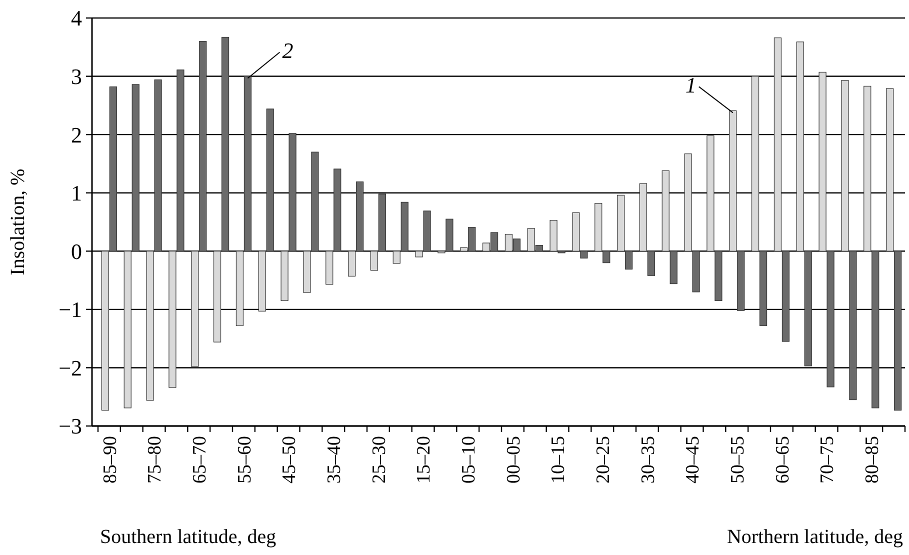  I want to click on y-tick-label: −1, so click(70, 309).